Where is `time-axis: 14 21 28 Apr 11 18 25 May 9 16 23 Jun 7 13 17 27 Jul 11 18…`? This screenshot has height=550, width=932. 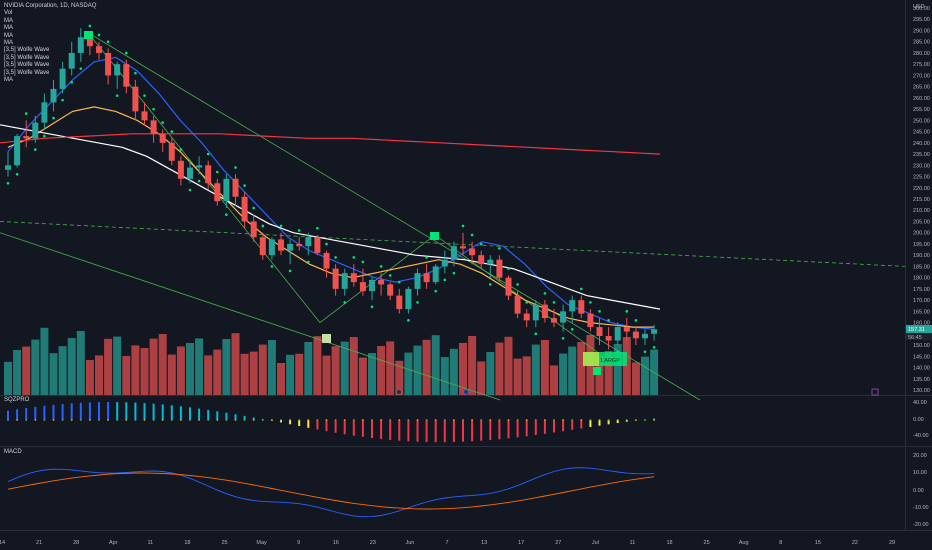
time-axis: 14 21 28 Apr 11 18 25 May 9 16 23 Jun 7 13 17 27 Jul 11 18… is located at coordinates (447, 543).